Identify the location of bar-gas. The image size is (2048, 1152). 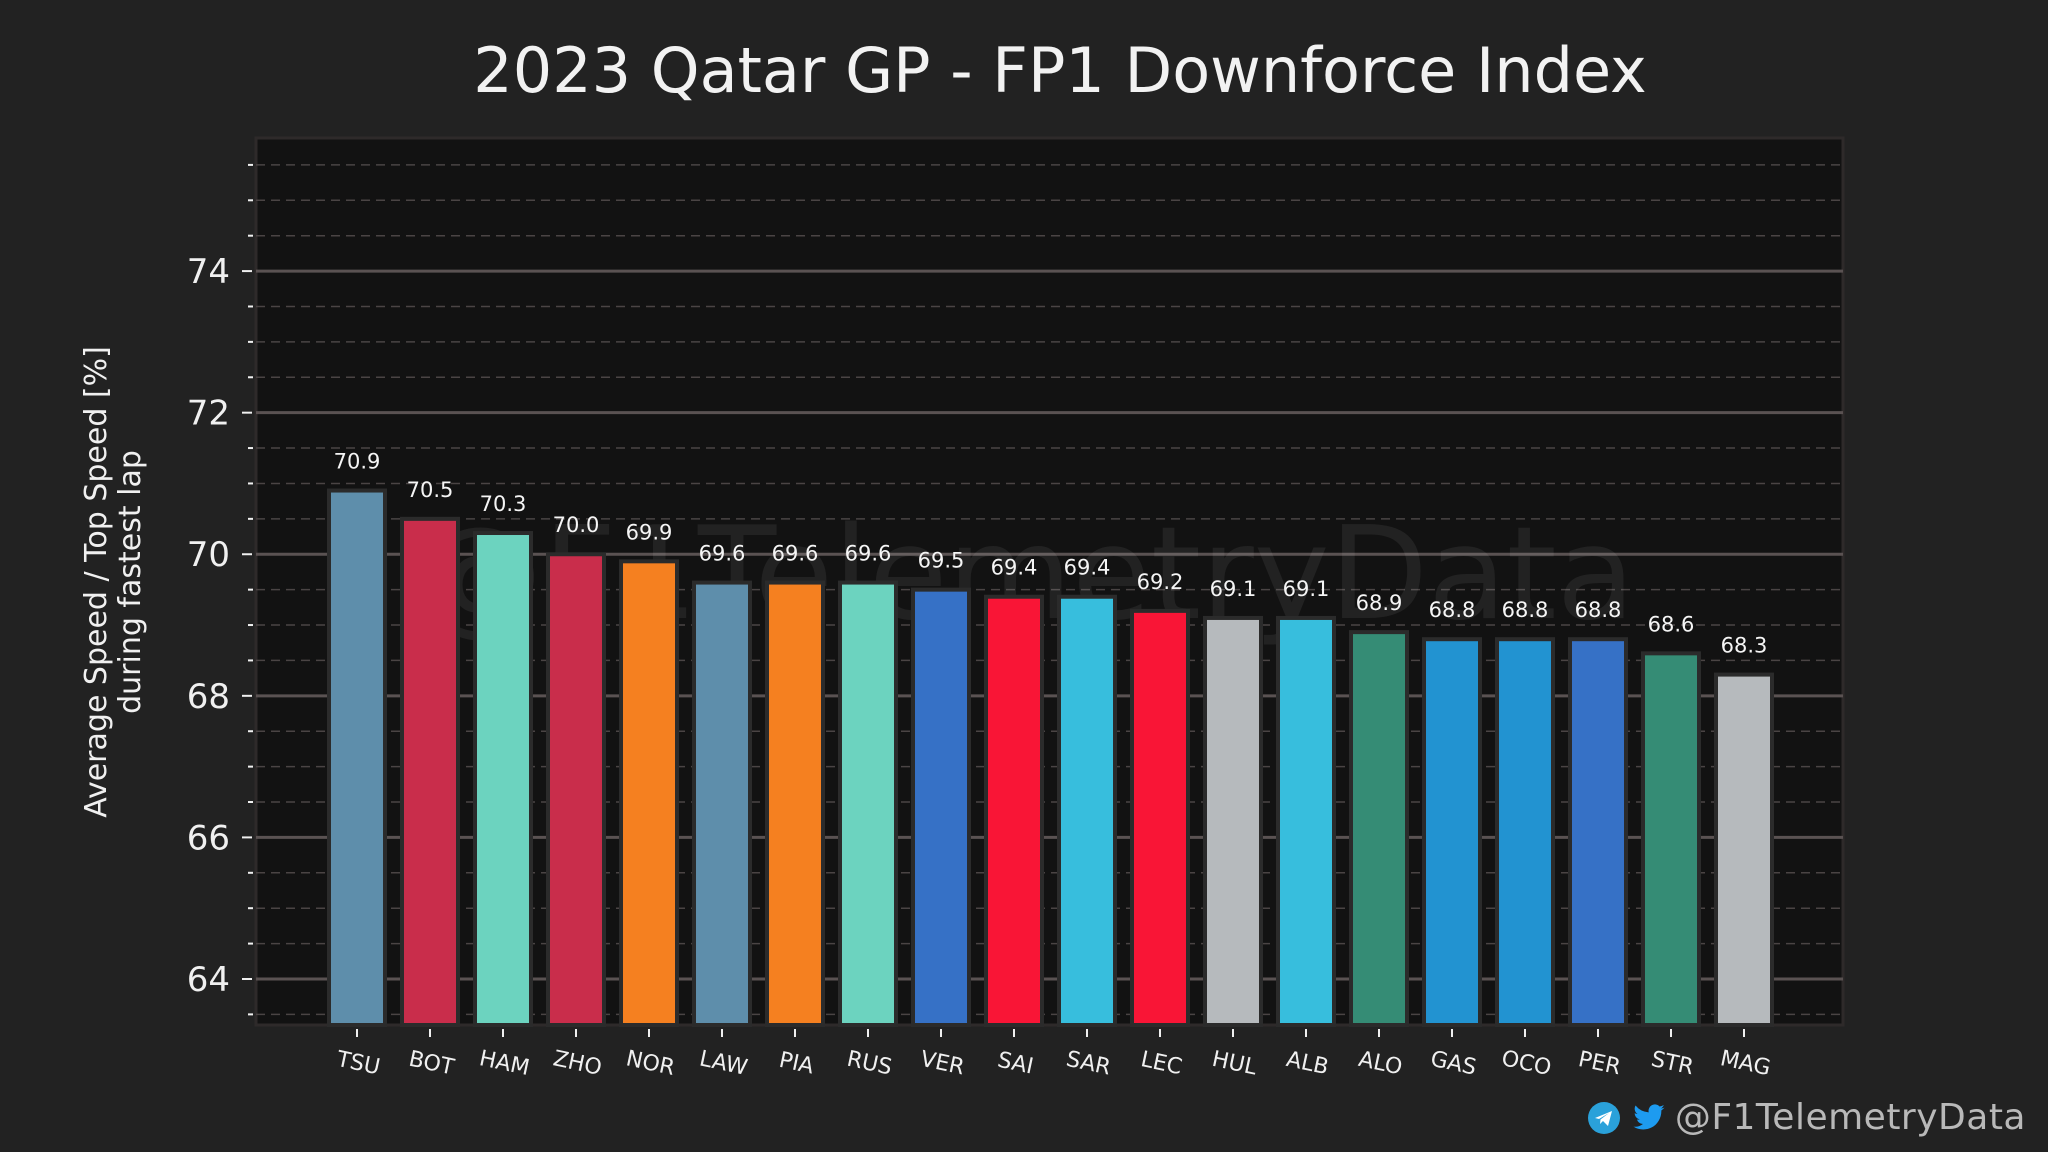
(1452, 832).